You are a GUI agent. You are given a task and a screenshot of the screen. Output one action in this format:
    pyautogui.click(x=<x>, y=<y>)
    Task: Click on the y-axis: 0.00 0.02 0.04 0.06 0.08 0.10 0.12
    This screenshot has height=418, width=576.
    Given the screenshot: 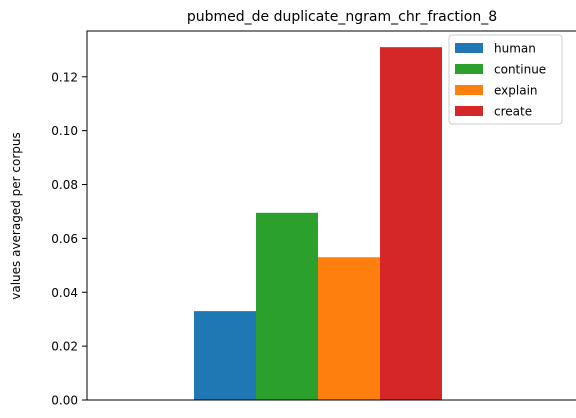 What is the action you would take?
    pyautogui.click(x=69, y=239)
    